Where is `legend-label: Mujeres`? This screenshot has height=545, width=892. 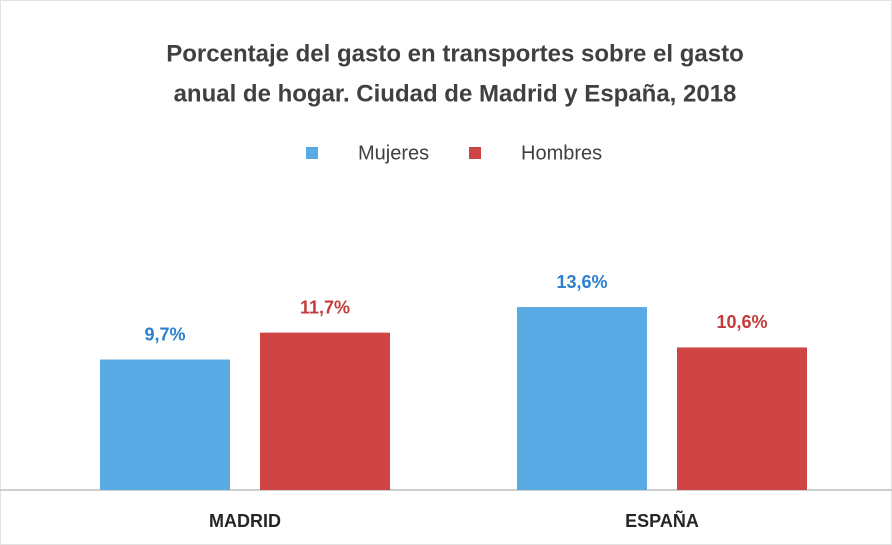
legend-label: Mujeres is located at coordinates (393, 153).